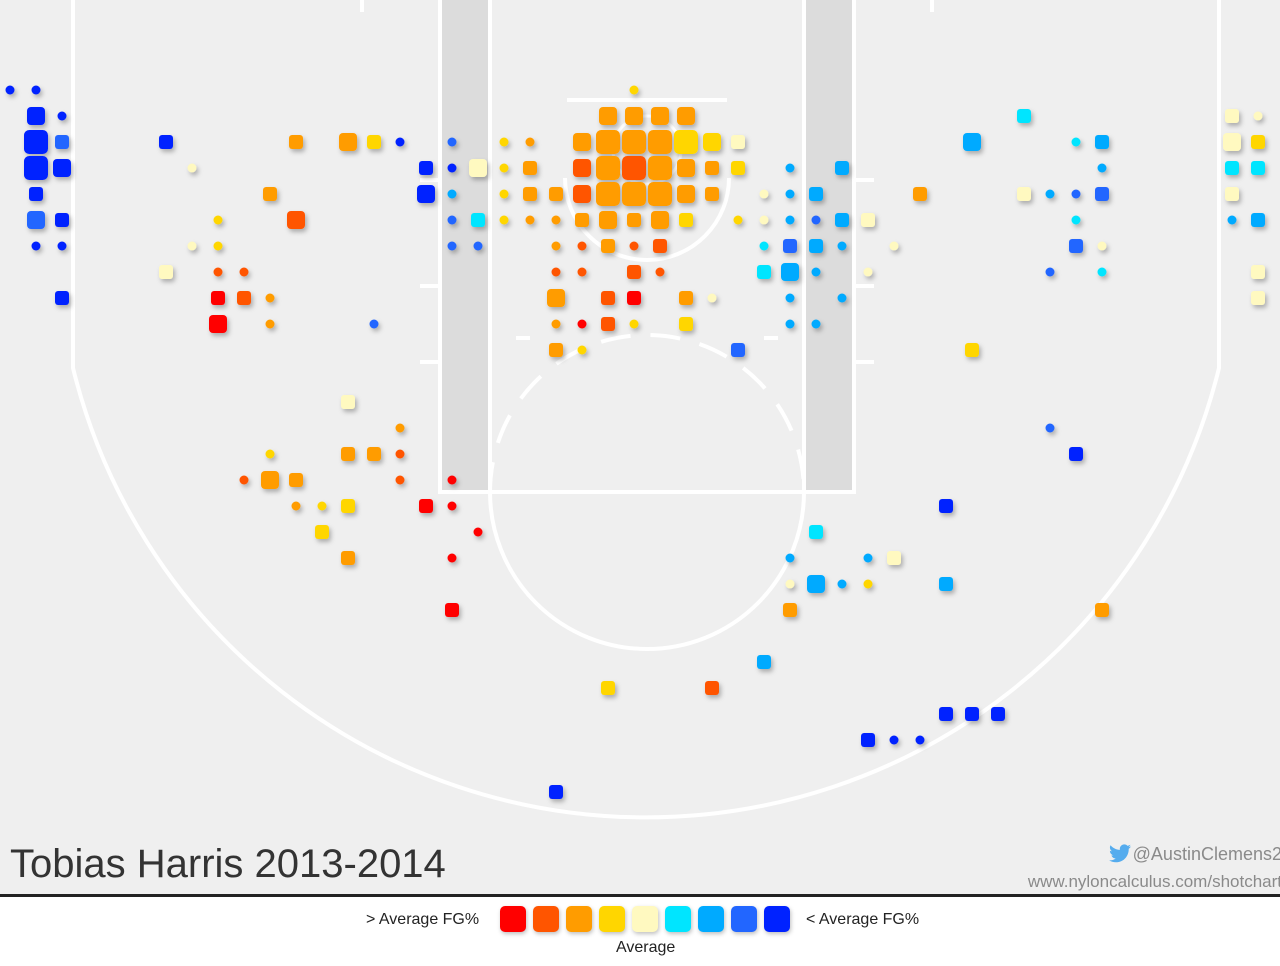  What do you see at coordinates (1206, 854) in the screenshot?
I see `twitter-handle: @AustinClemens2` at bounding box center [1206, 854].